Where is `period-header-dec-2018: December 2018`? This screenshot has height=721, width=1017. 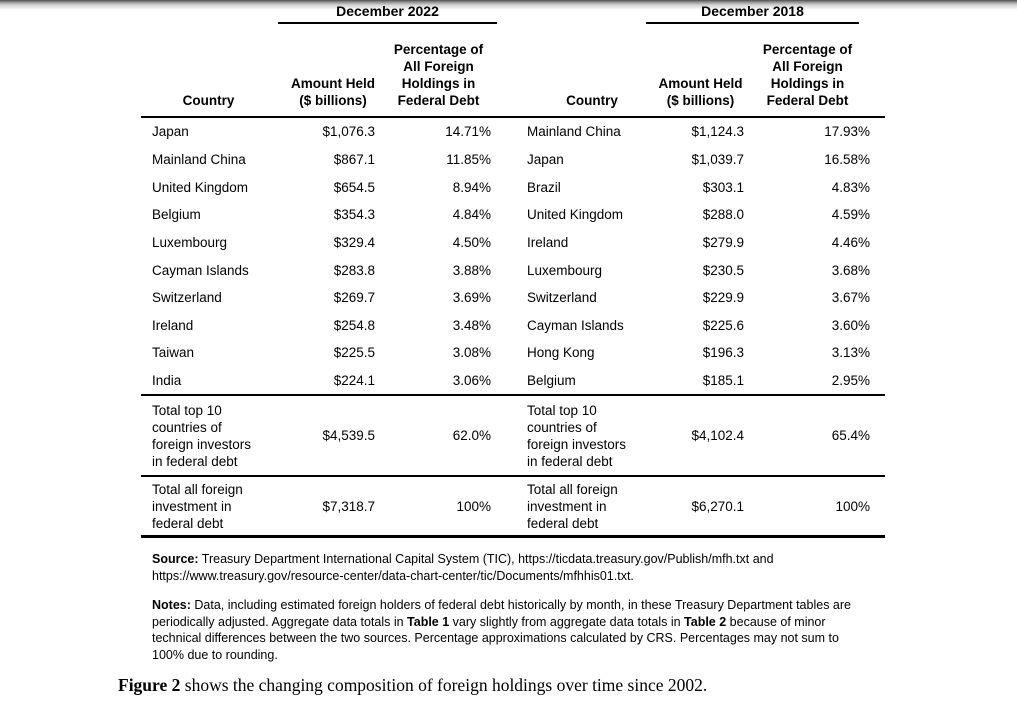 period-header-dec-2018: December 2018 is located at coordinates (752, 13).